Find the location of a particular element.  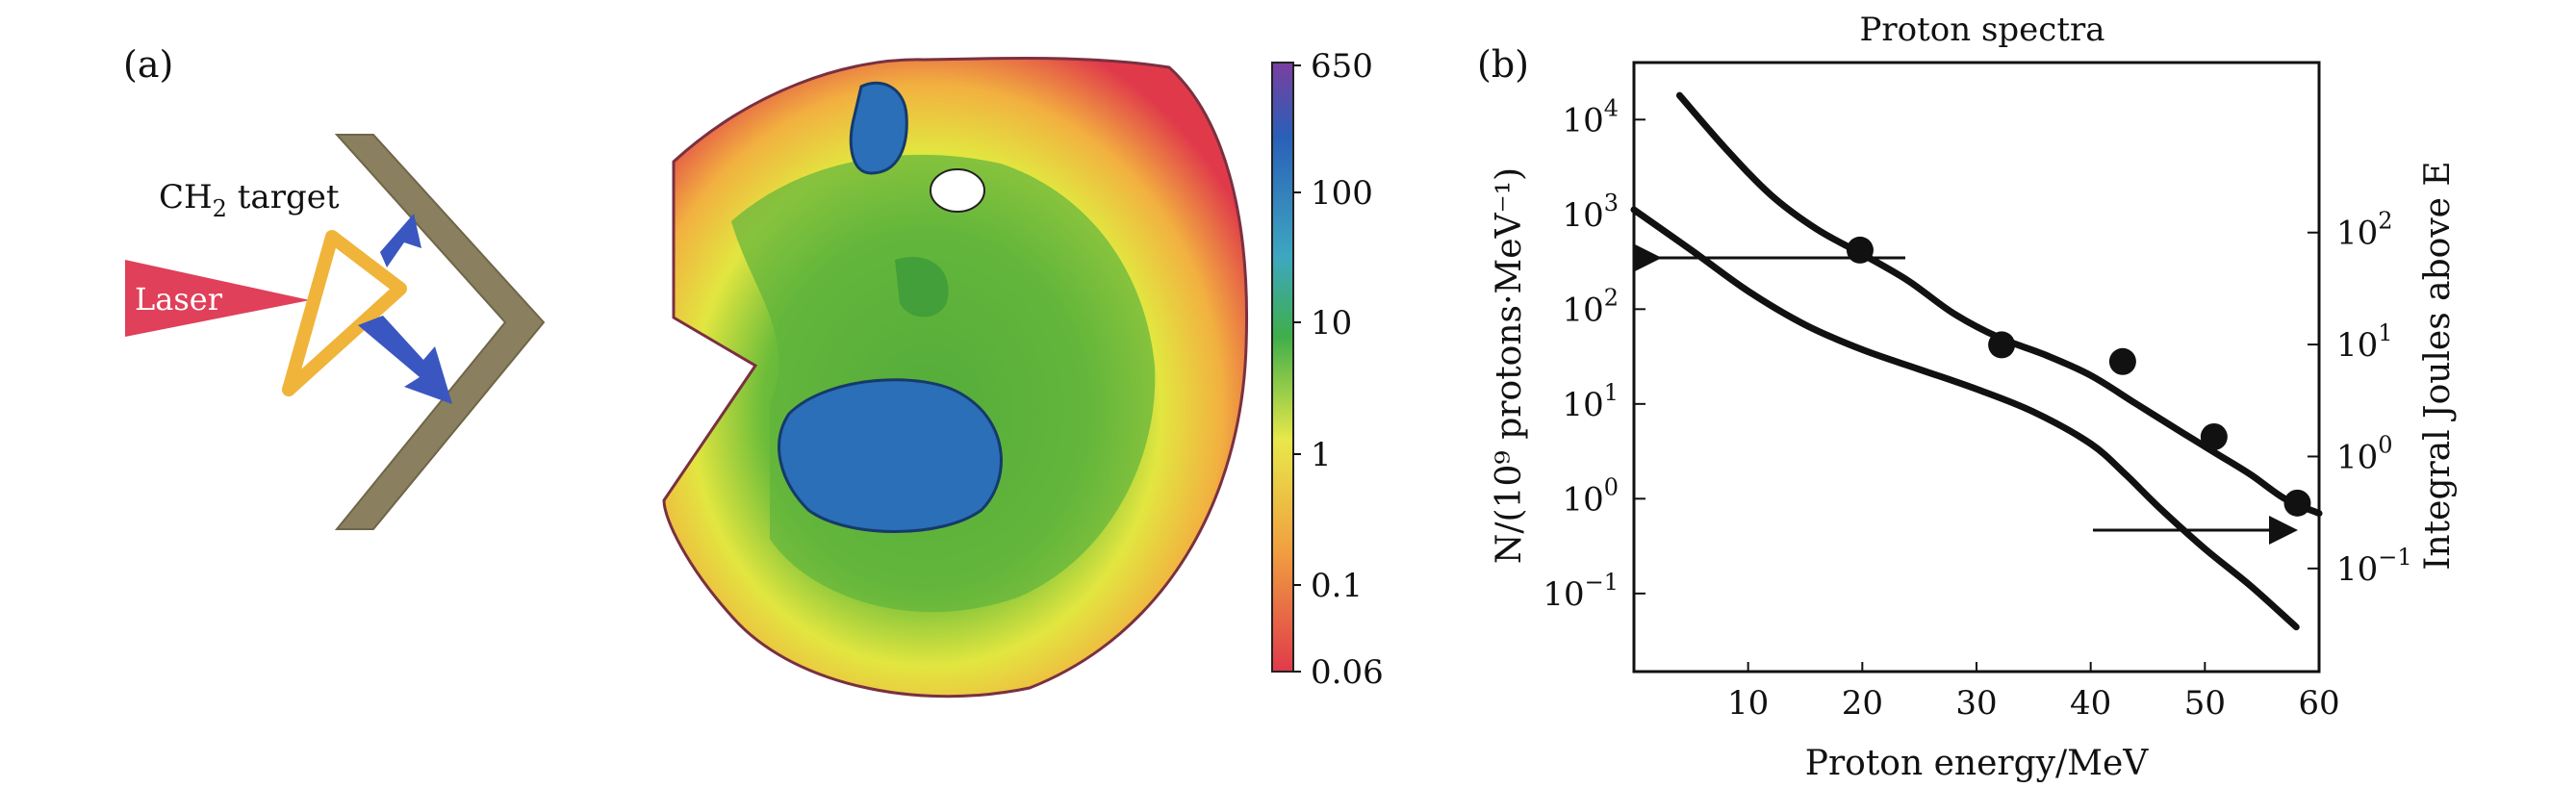

x-tick-label: 10 is located at coordinates (1748, 704).